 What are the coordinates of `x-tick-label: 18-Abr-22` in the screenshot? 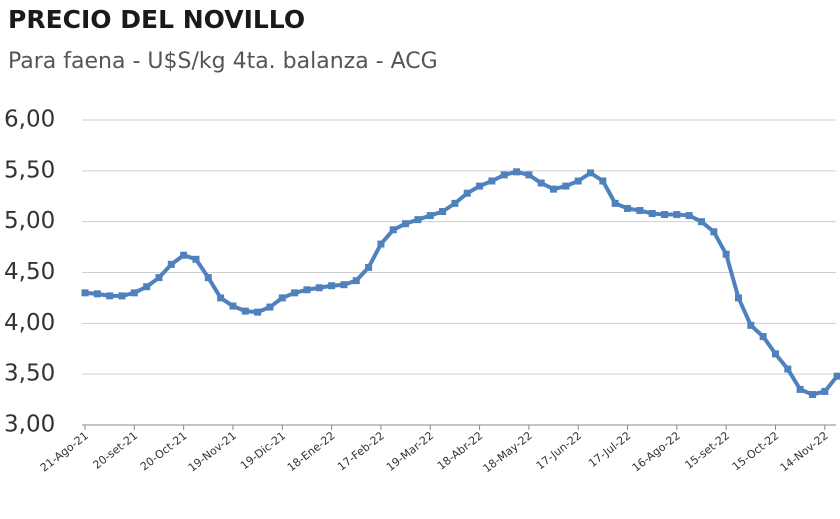 It's located at (460, 451).